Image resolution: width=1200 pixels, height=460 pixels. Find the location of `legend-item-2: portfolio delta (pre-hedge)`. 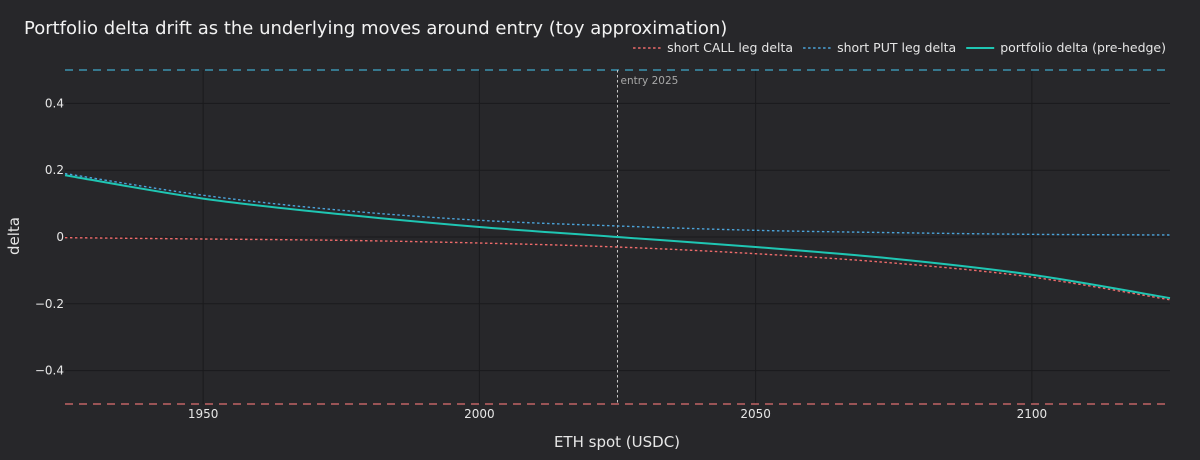

legend-item-2: portfolio delta (pre-hedge) is located at coordinates (1066, 47).